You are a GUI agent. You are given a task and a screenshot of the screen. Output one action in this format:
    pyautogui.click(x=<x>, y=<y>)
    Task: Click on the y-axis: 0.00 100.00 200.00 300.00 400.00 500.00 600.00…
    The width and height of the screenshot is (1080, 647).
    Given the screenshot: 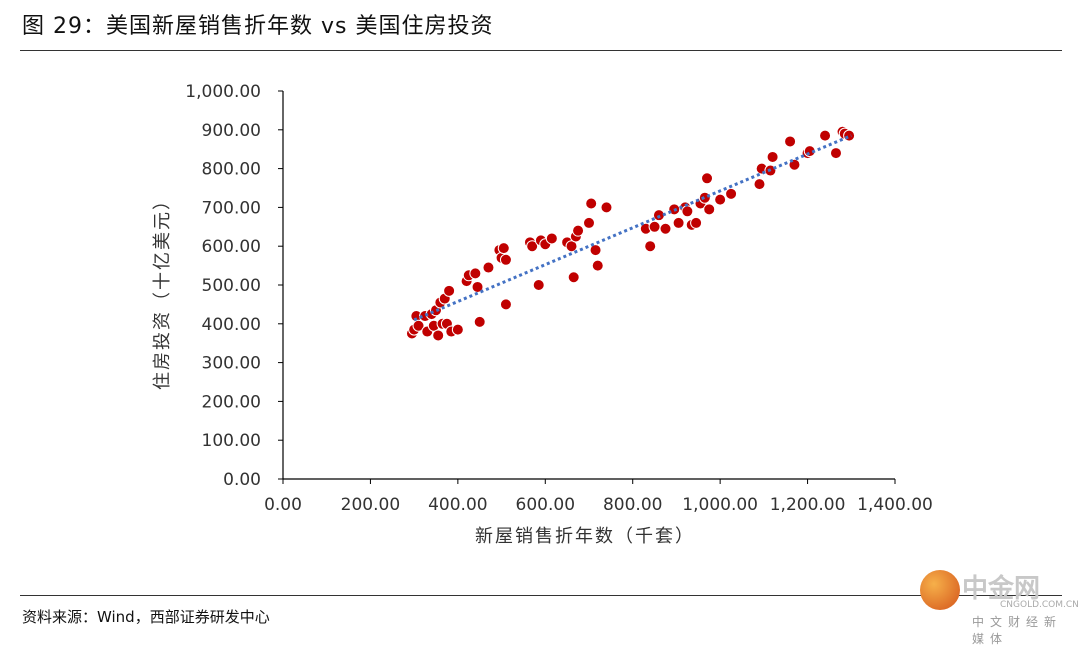 What is the action you would take?
    pyautogui.click(x=234, y=286)
    